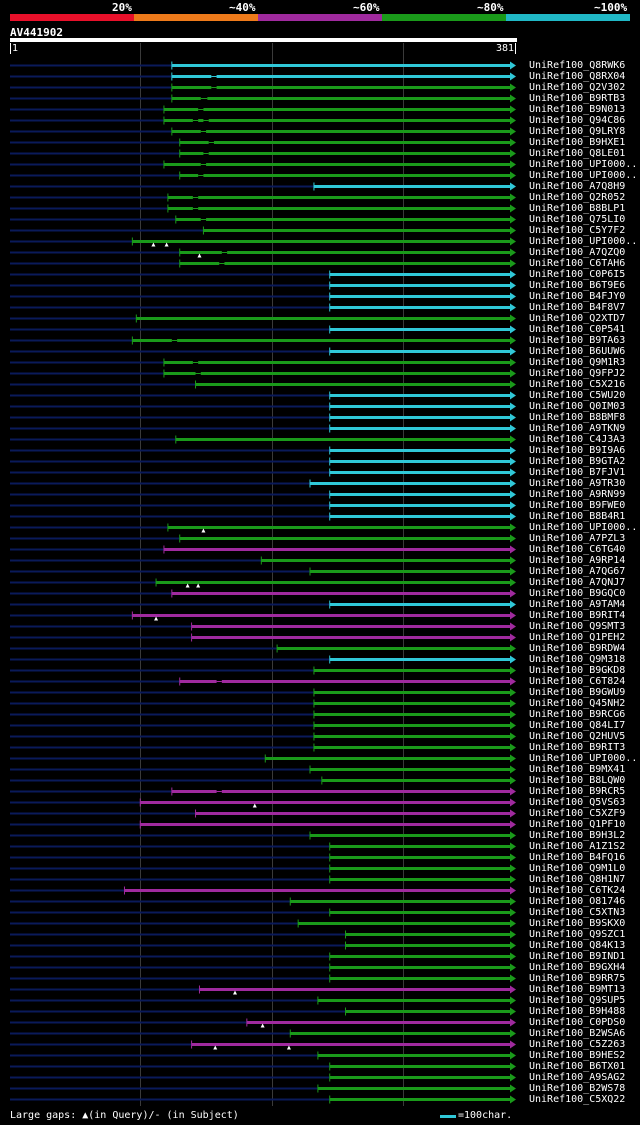  Describe the element at coordinates (577, 494) in the screenshot. I see `hit-label: UniRef100_A9RN99` at that location.